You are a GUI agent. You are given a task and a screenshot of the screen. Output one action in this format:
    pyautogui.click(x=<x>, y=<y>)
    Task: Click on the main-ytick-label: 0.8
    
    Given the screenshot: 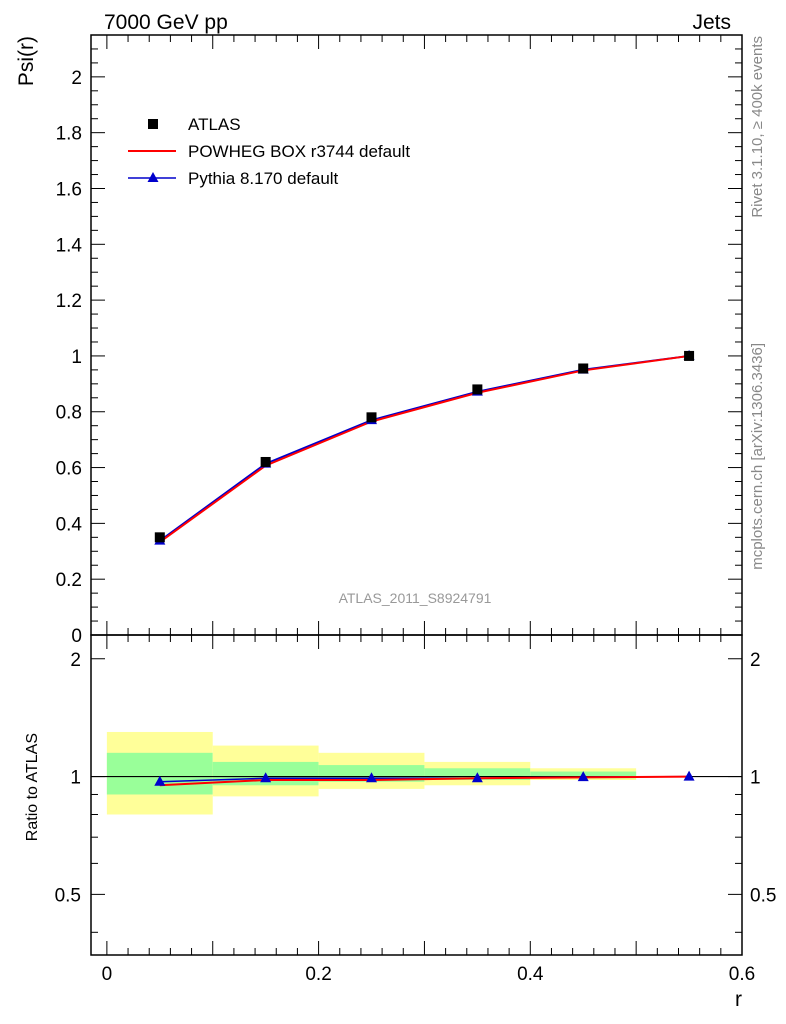 What is the action you would take?
    pyautogui.click(x=69, y=413)
    